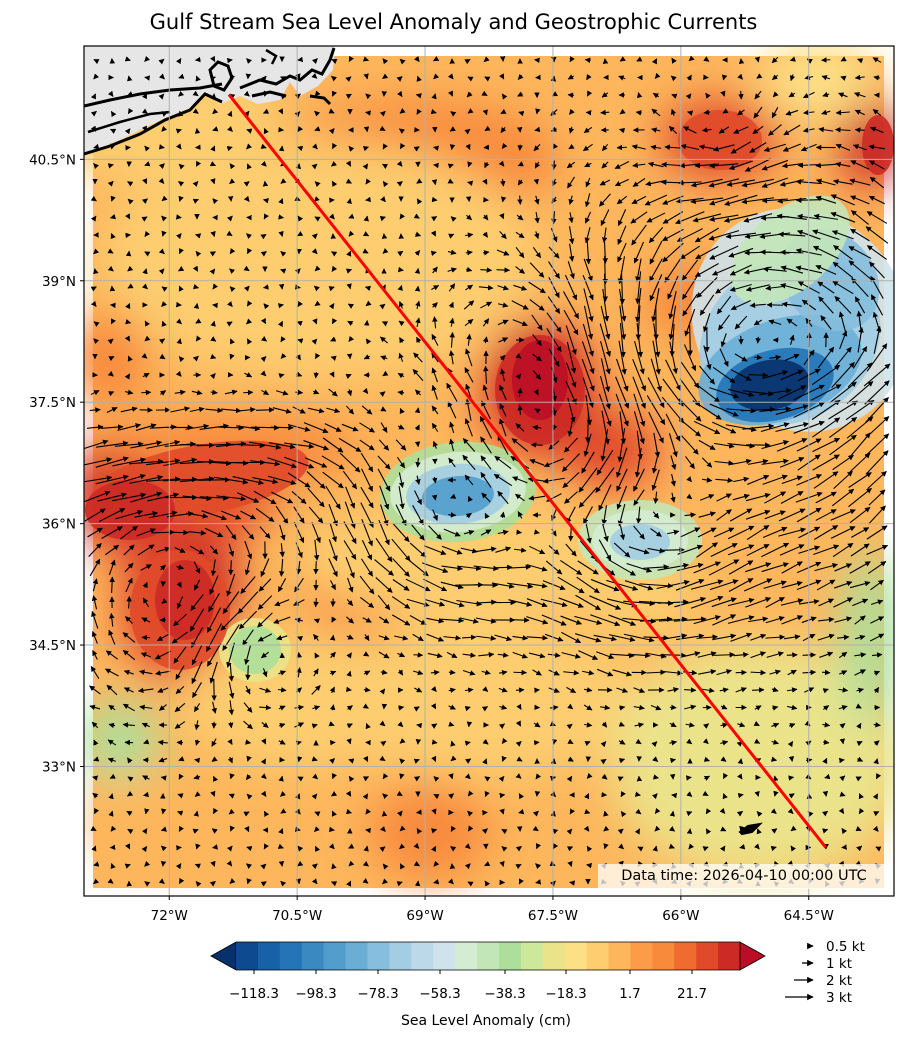 The height and width of the screenshot is (1044, 907). I want to click on quiver-key: 0.5 kt1 kt2 kt3 kt, so click(825, 972).